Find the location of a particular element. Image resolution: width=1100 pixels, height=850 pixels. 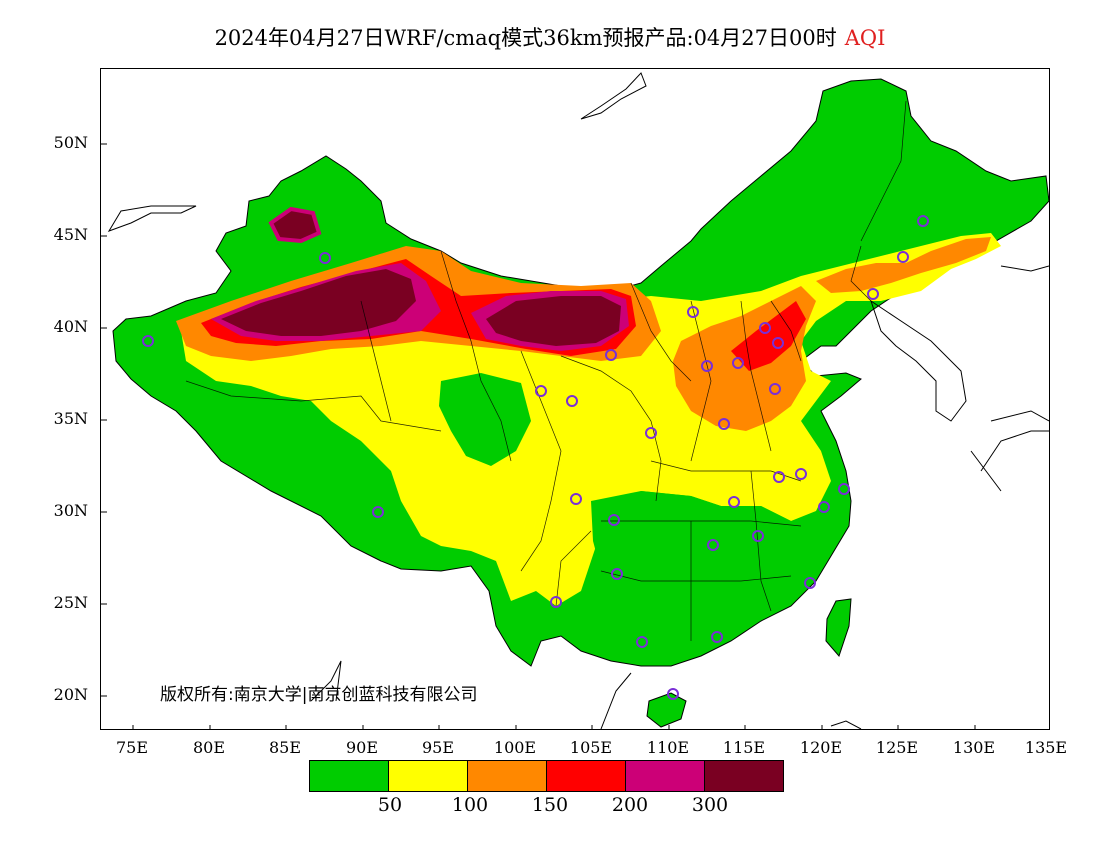

lon-label-90e: 90E is located at coordinates (362, 747).